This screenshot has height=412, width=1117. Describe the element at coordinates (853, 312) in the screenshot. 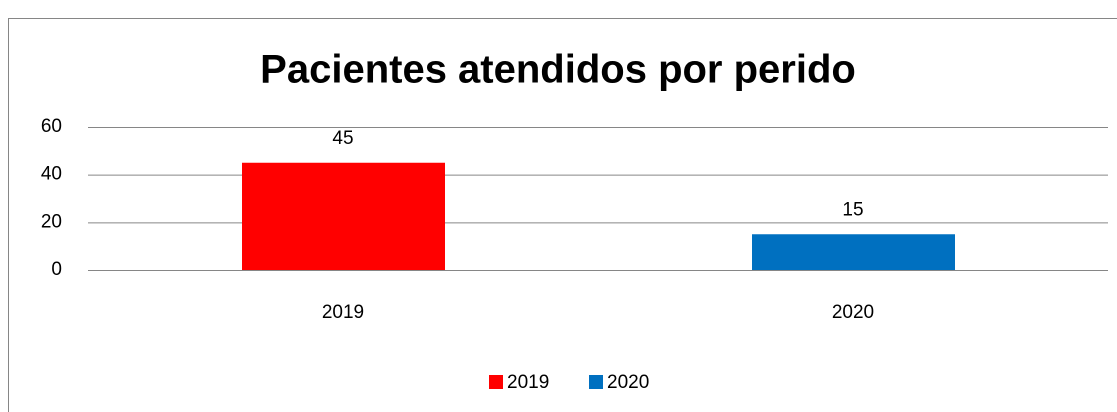

I see `x-tick-label: 2020` at that location.